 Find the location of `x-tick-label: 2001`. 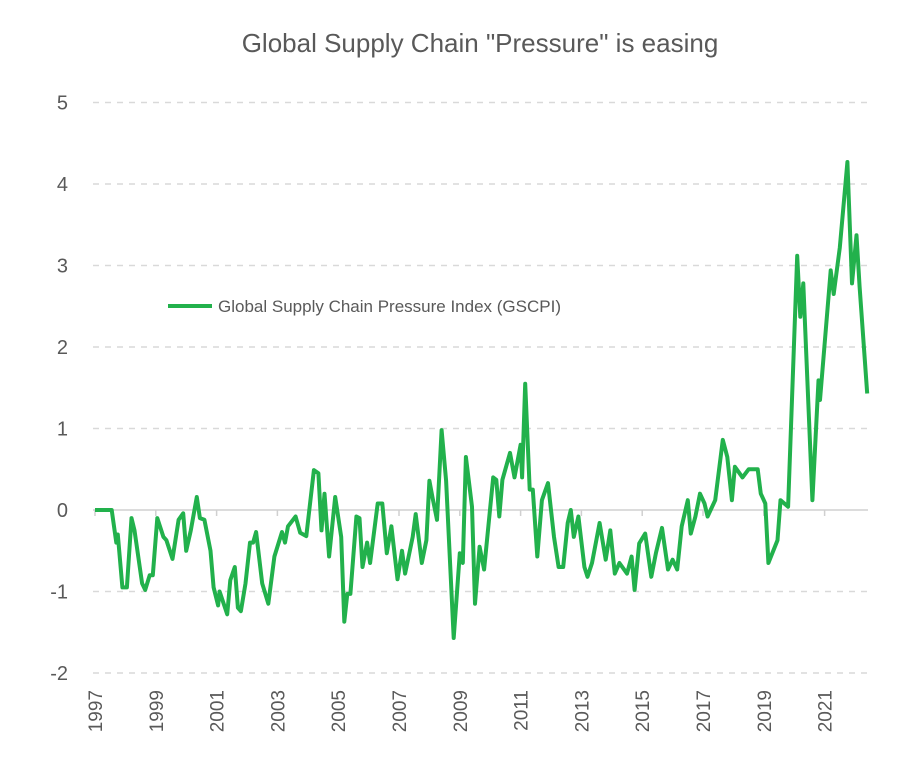

x-tick-label: 2001 is located at coordinates (218, 711).